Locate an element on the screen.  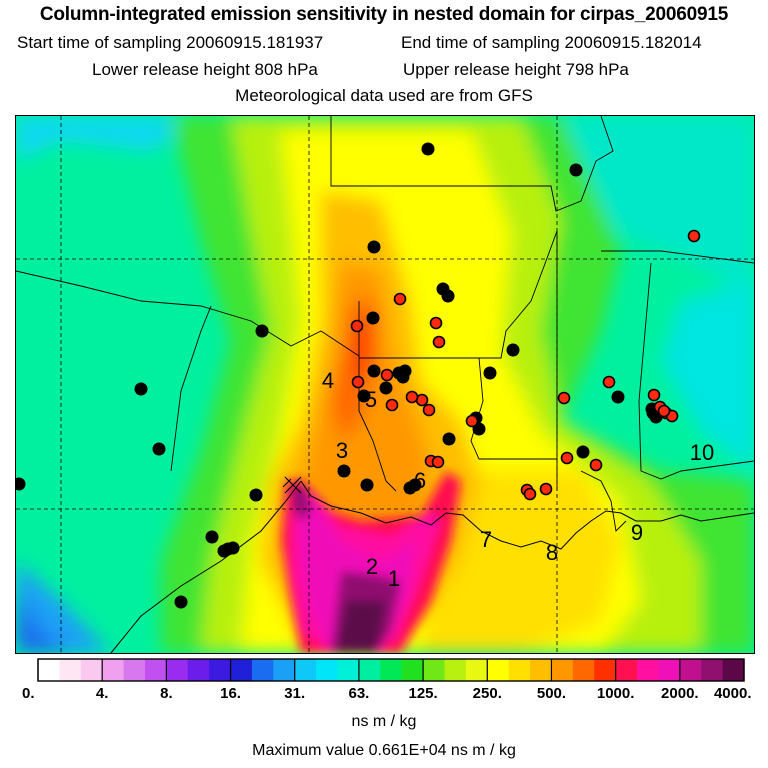
region-label-6: 6 is located at coordinates (420, 480).